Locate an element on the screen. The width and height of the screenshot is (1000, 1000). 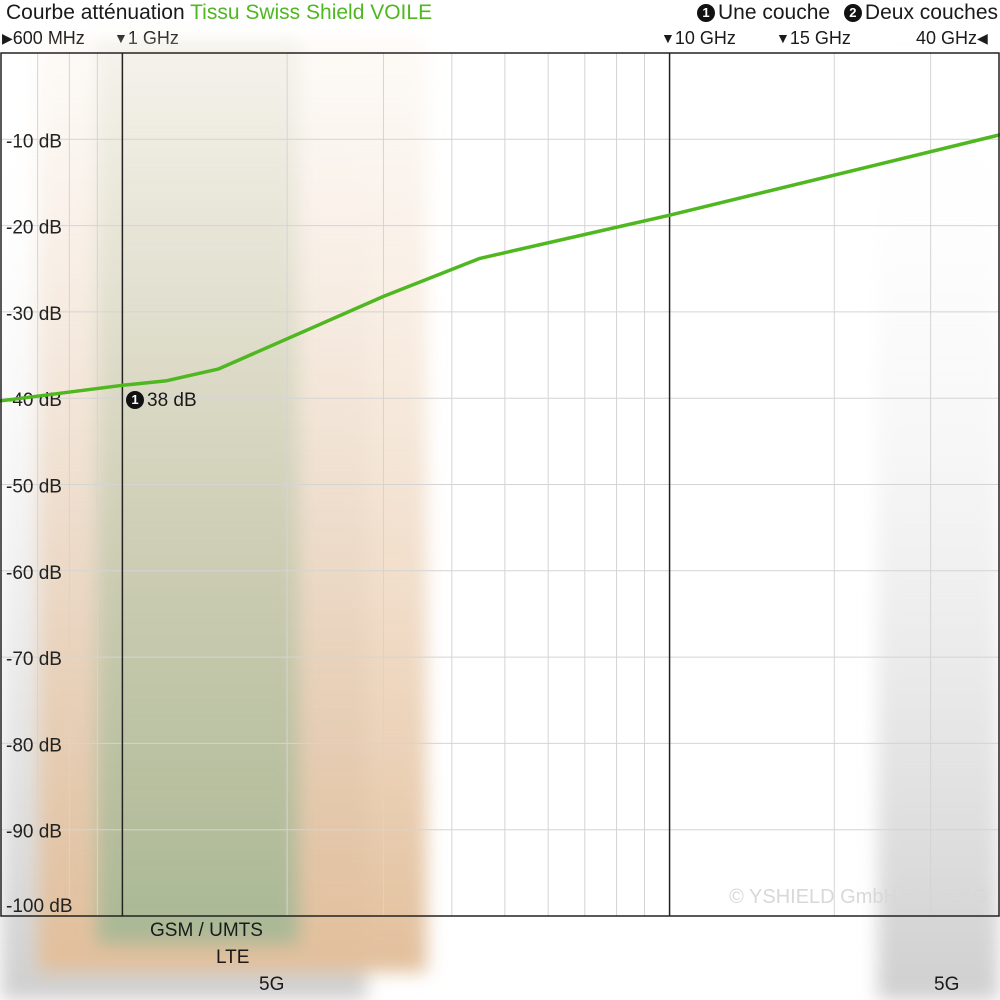
y-tick-label: -30 dB is located at coordinates (34, 314).